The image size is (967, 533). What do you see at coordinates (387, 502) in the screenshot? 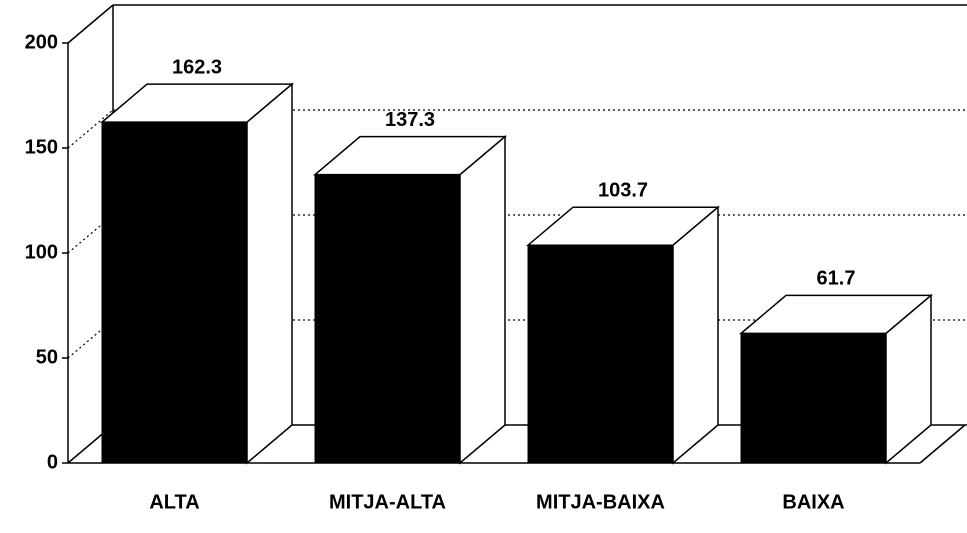
I see `x-tick-label: MITJA-ALTA` at bounding box center [387, 502].